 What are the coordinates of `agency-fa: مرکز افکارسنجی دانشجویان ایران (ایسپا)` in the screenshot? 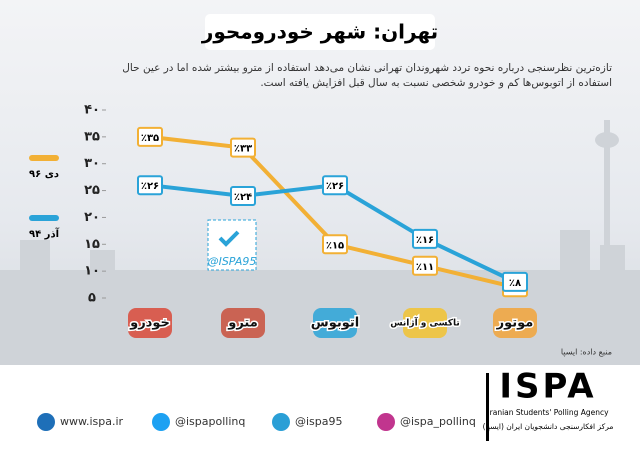 It's located at (548, 426).